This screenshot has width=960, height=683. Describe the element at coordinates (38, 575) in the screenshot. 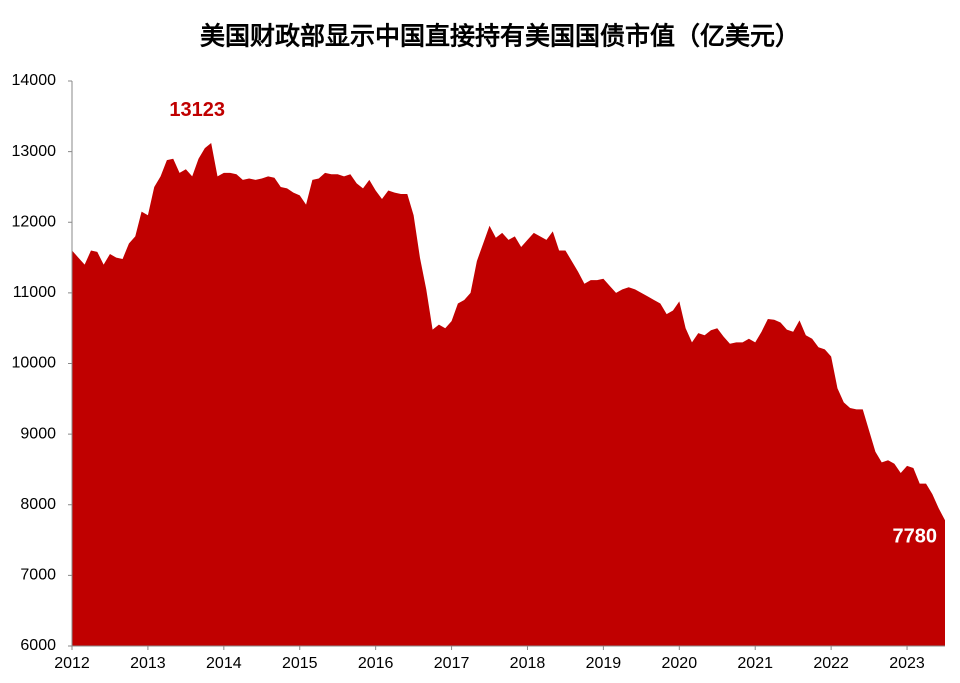

I see `y-tick-label: 7000` at that location.